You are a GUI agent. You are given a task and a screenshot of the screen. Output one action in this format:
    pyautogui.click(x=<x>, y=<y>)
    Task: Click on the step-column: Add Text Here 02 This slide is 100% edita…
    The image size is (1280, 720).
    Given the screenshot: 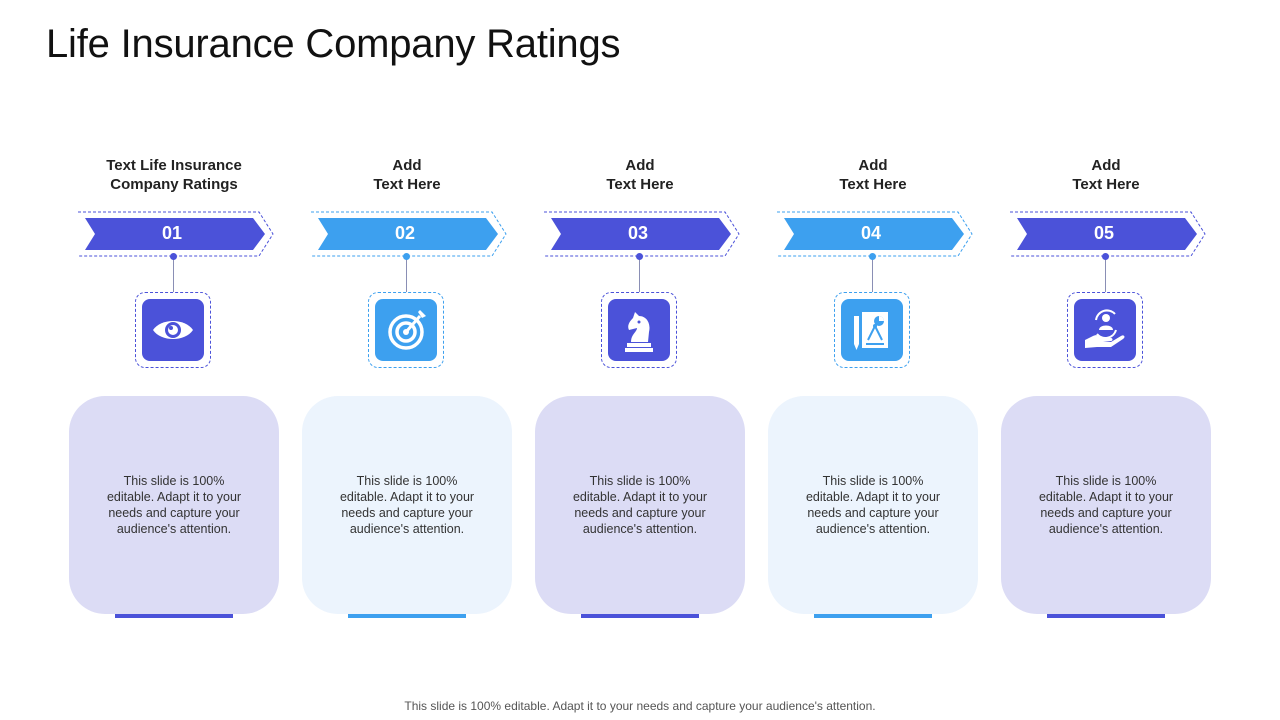 What is the action you would take?
    pyautogui.click(x=407, y=385)
    